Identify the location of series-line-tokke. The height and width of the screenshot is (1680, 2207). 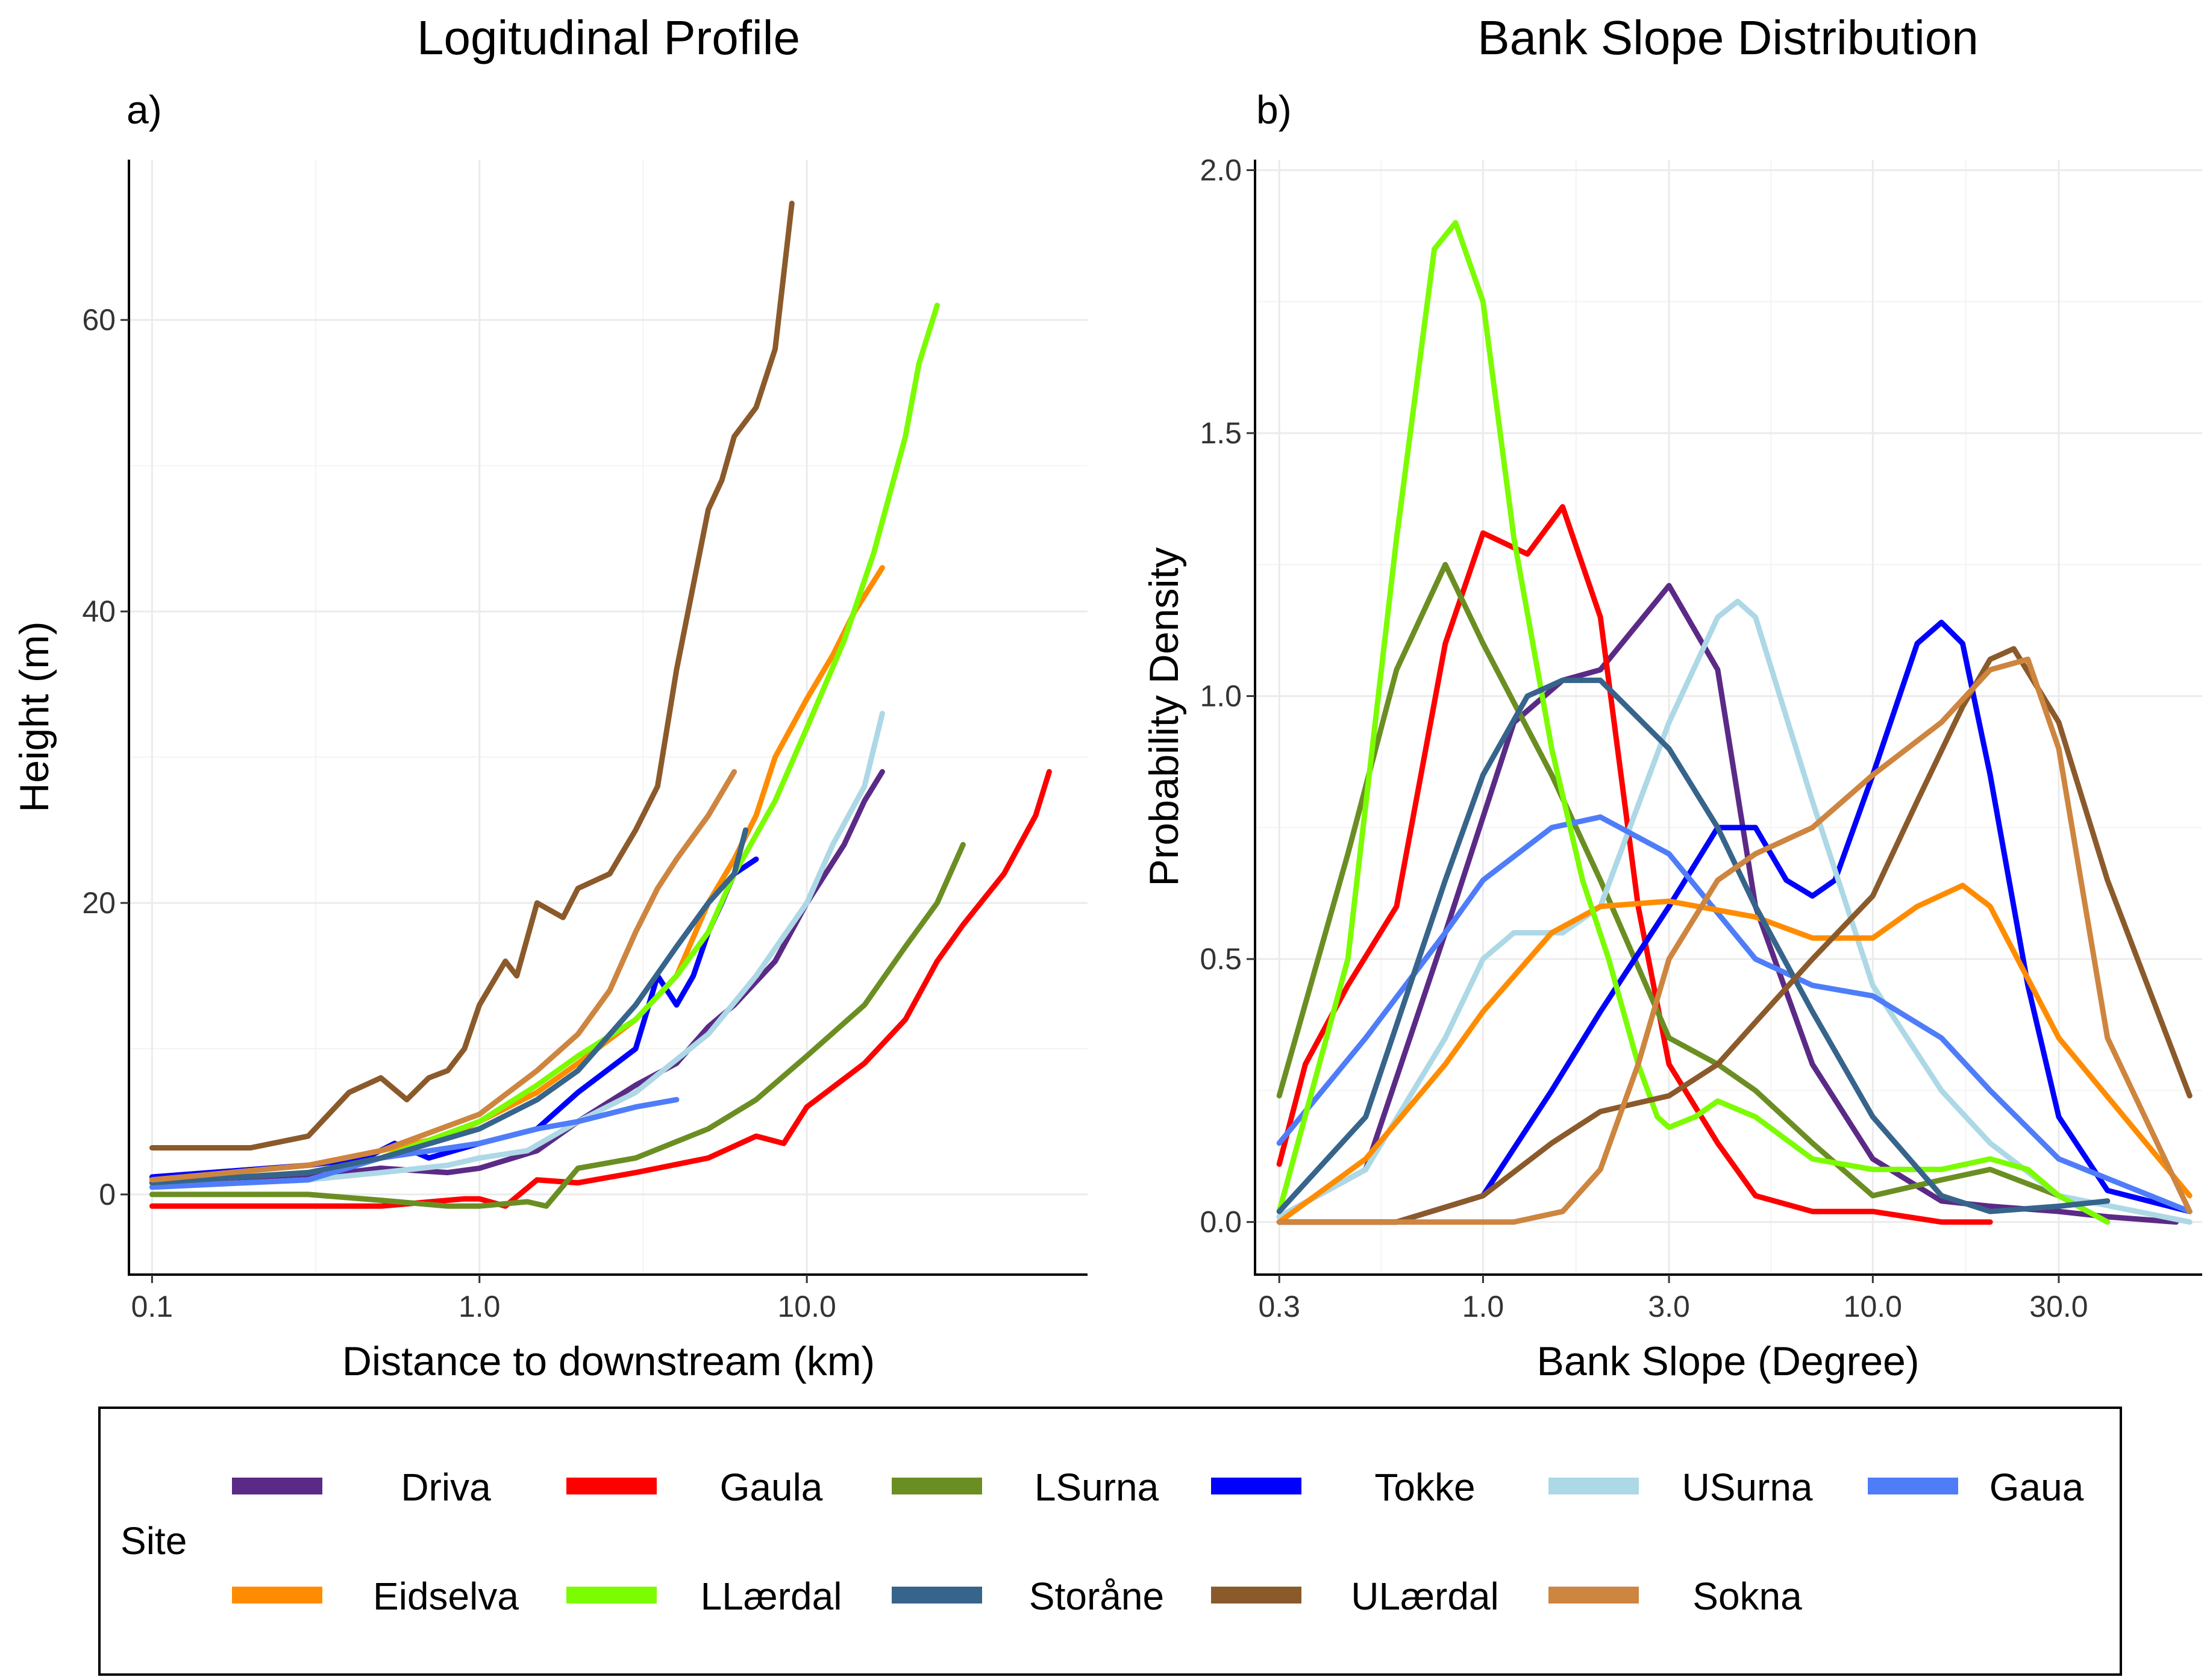
(1734, 922).